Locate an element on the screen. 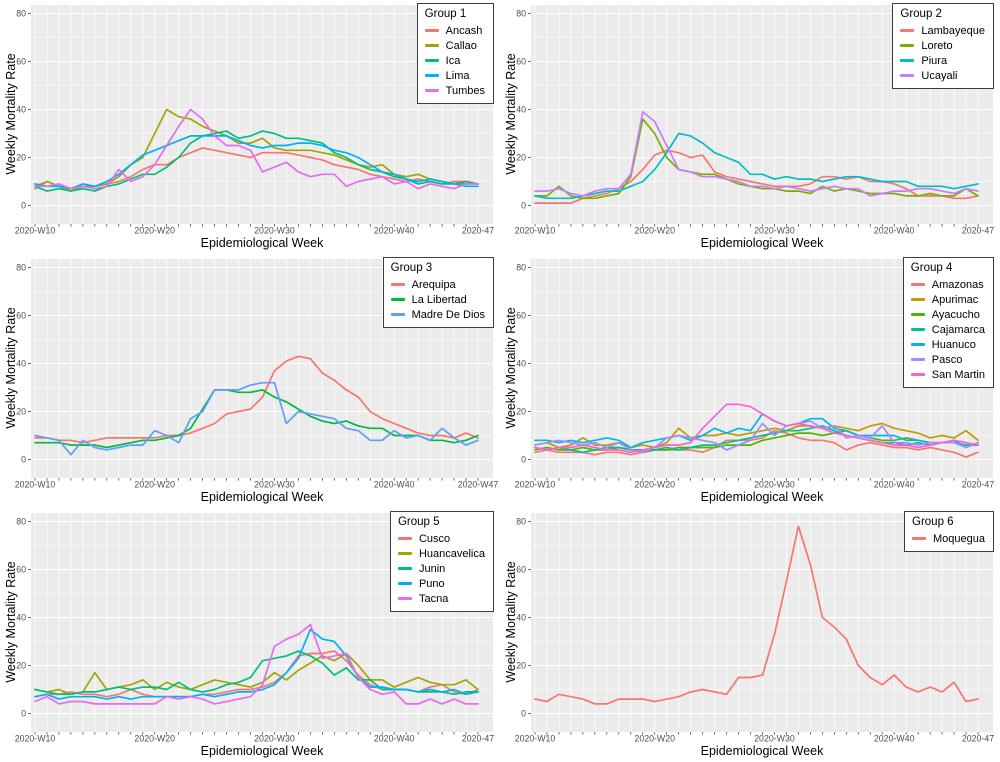 This screenshot has width=1000, height=762. legend-title: Group 4 is located at coordinates (931, 268).